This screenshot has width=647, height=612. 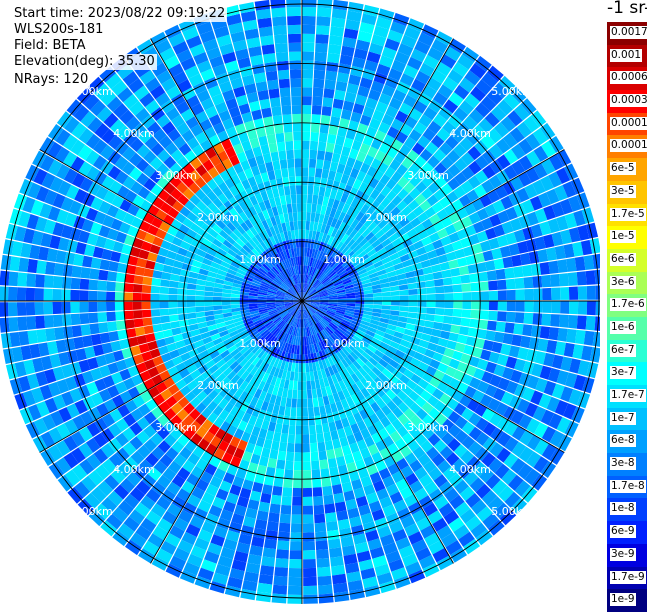 I want to click on colorbar-cell: 0.0006, so click(x=627, y=78).